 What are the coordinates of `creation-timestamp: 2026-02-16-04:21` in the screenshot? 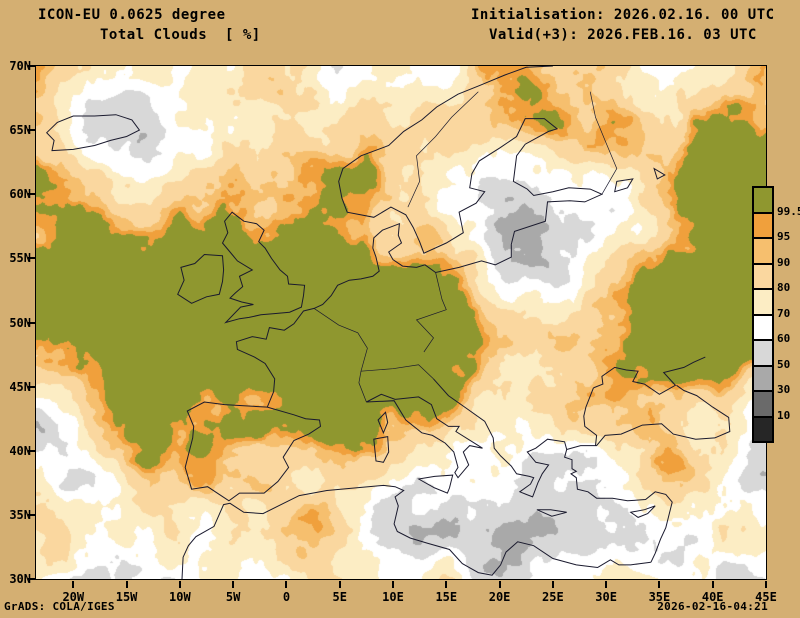 It's located at (712, 606).